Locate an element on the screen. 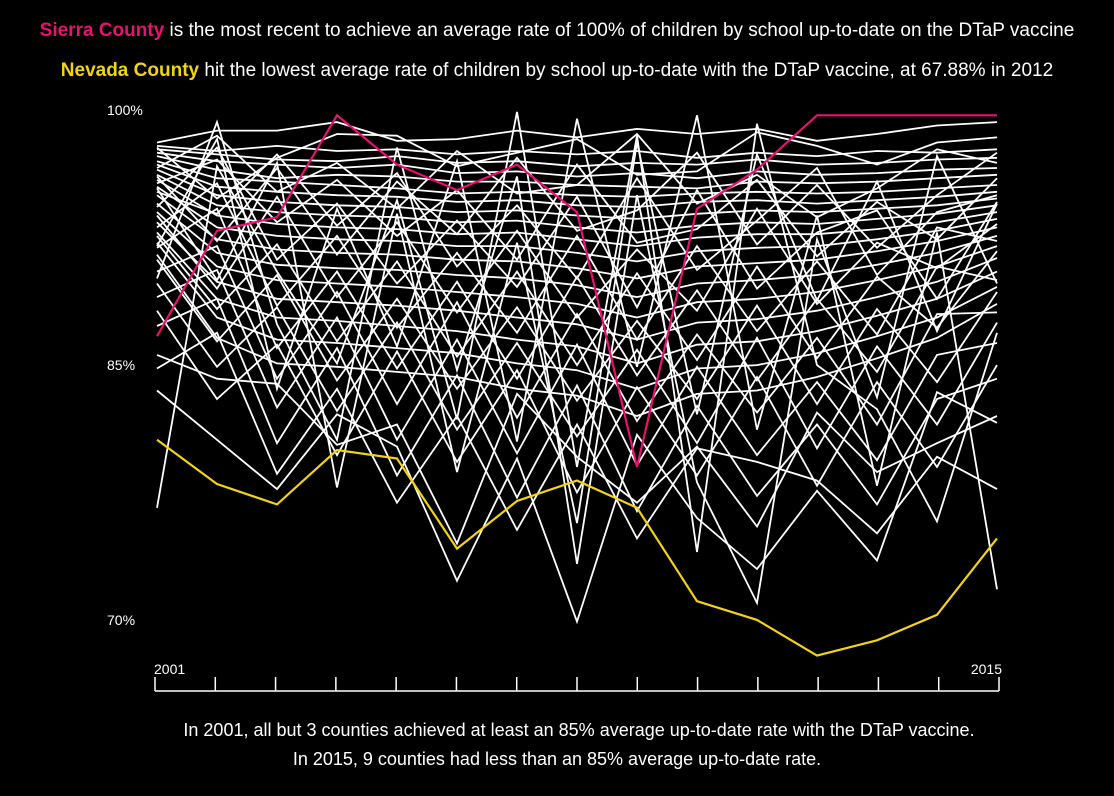 This screenshot has width=1114, height=796. sierra-county-label: Sierra County is located at coordinates (102, 30).